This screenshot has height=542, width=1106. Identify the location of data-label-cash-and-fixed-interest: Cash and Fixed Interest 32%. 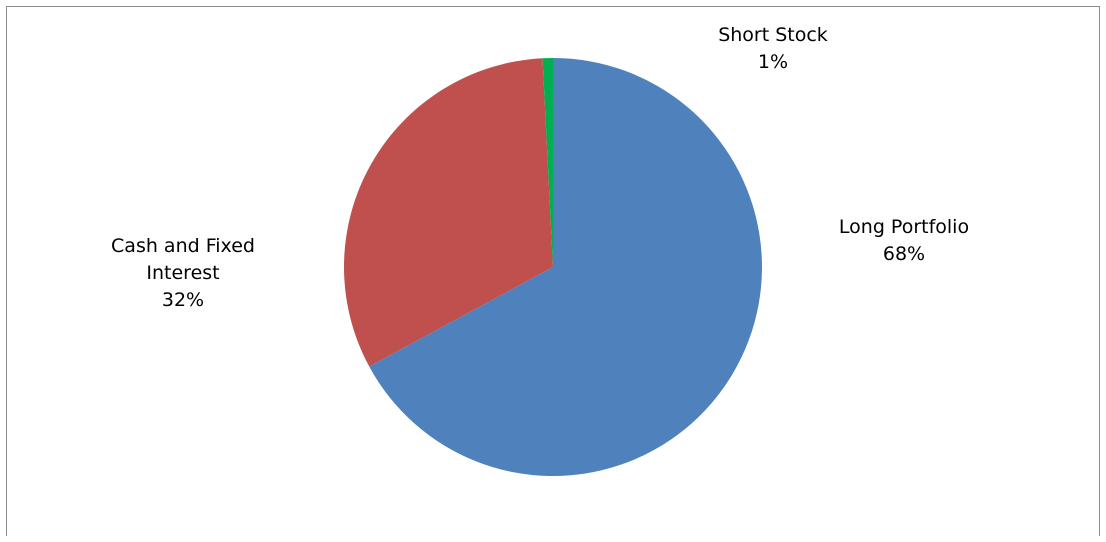
(183, 273).